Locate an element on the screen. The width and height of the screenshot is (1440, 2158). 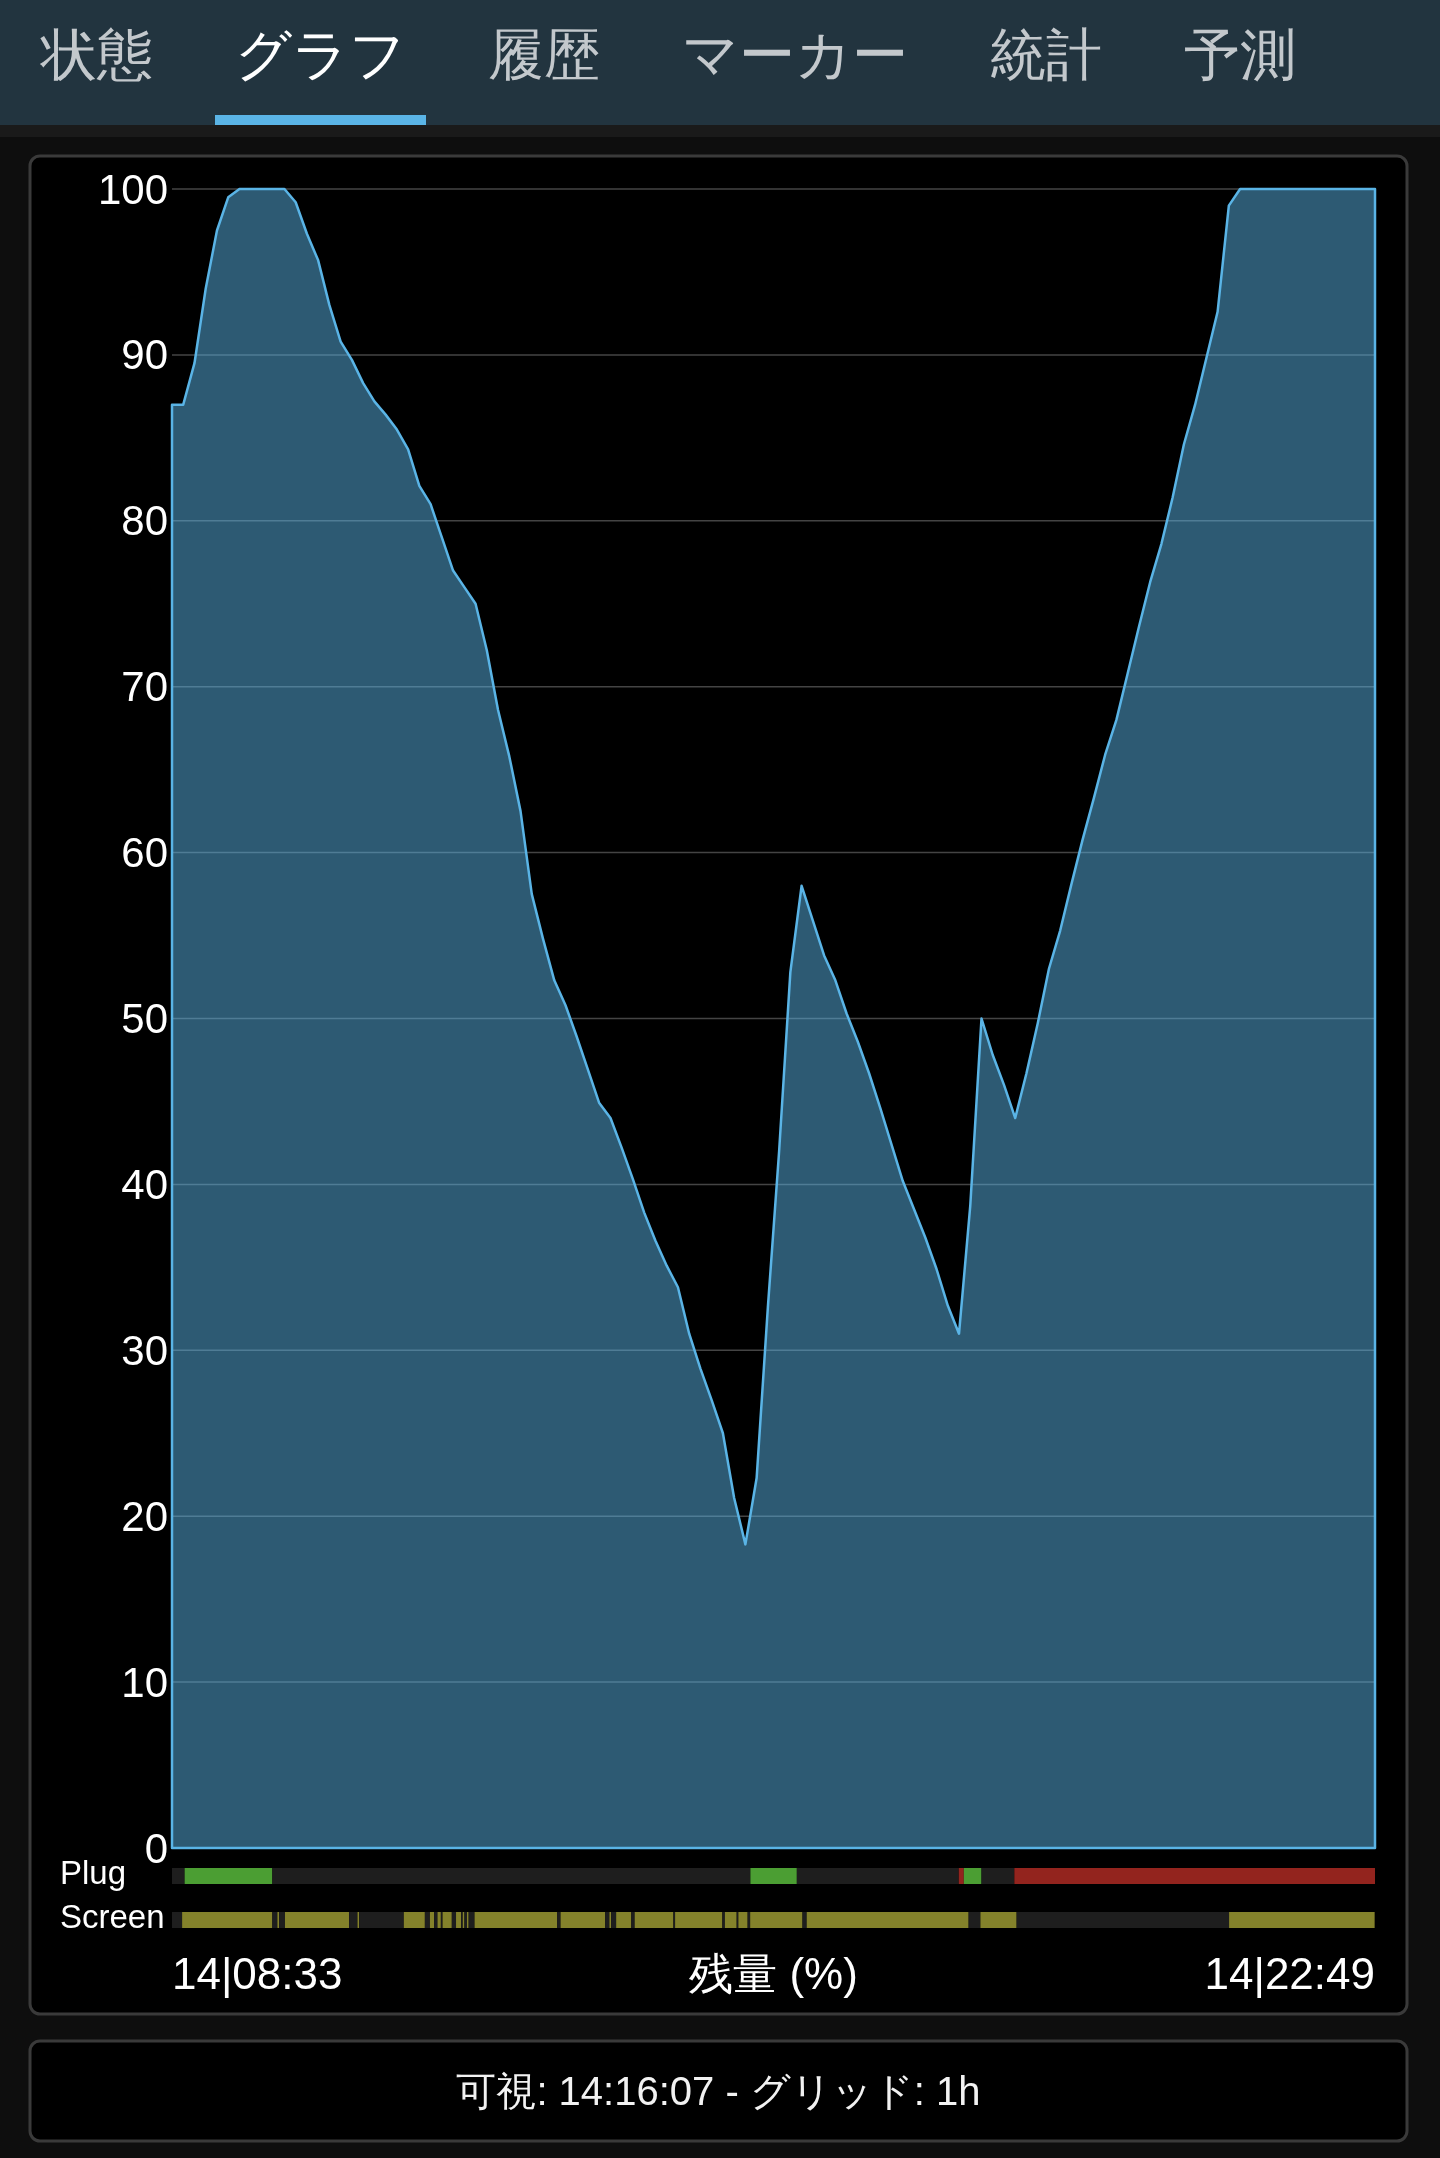
text: 統計 is located at coordinates (1046, 54).